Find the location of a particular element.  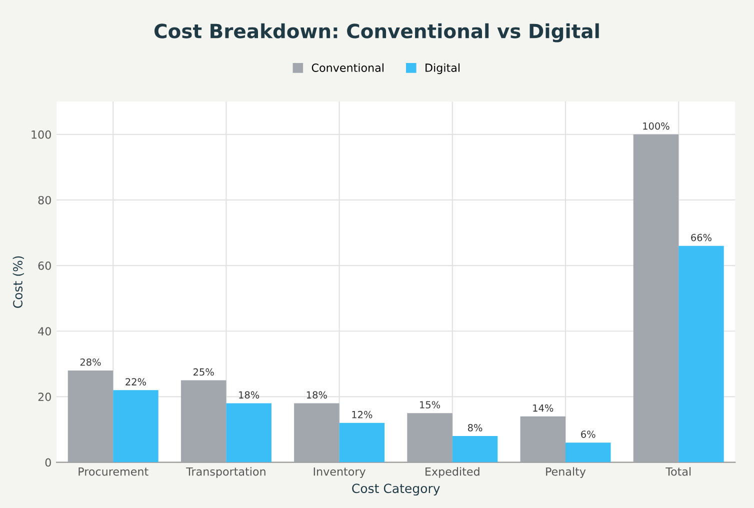

data-label: 100% is located at coordinates (656, 126).